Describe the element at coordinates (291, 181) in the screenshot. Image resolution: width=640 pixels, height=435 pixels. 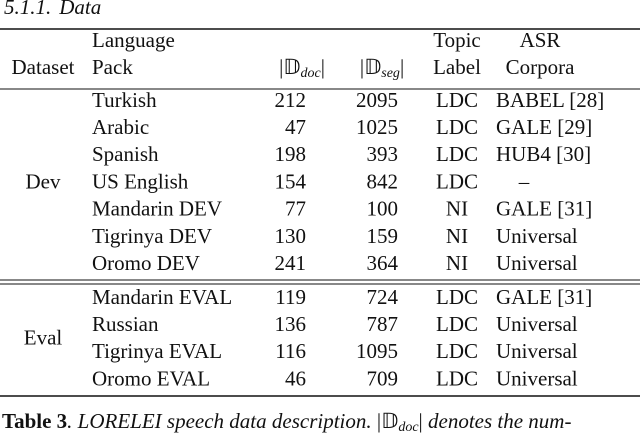
I see `doc-count-cell: 154` at that location.